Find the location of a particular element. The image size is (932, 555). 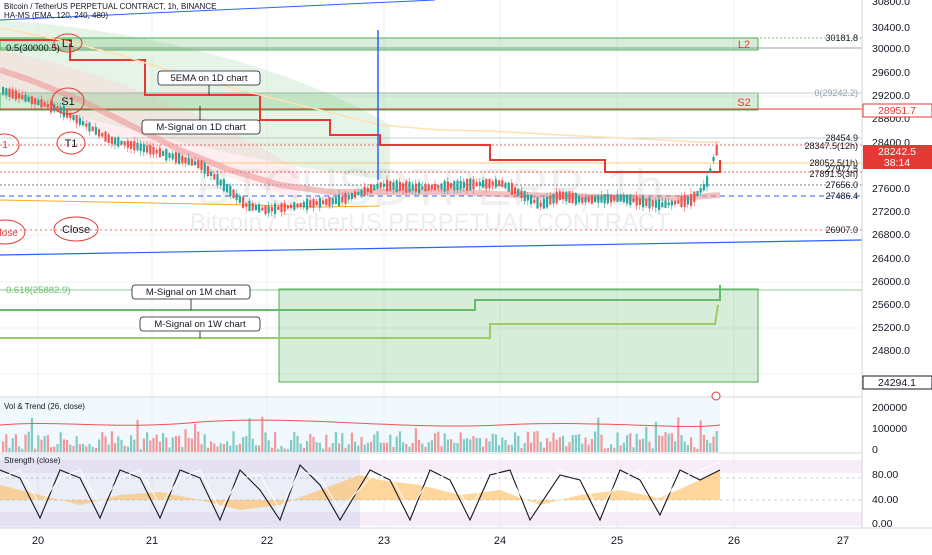

callout-msignal-1d: M-Signal on 1D chart is located at coordinates (201, 120).